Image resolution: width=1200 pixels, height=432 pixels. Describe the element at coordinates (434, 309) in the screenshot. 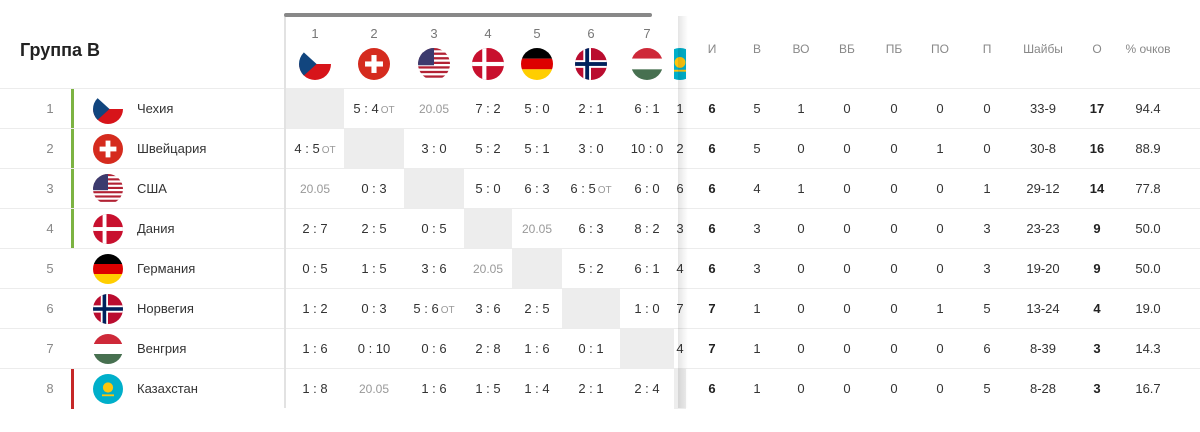

I see `match-score: 5 : 6 ОТ` at that location.